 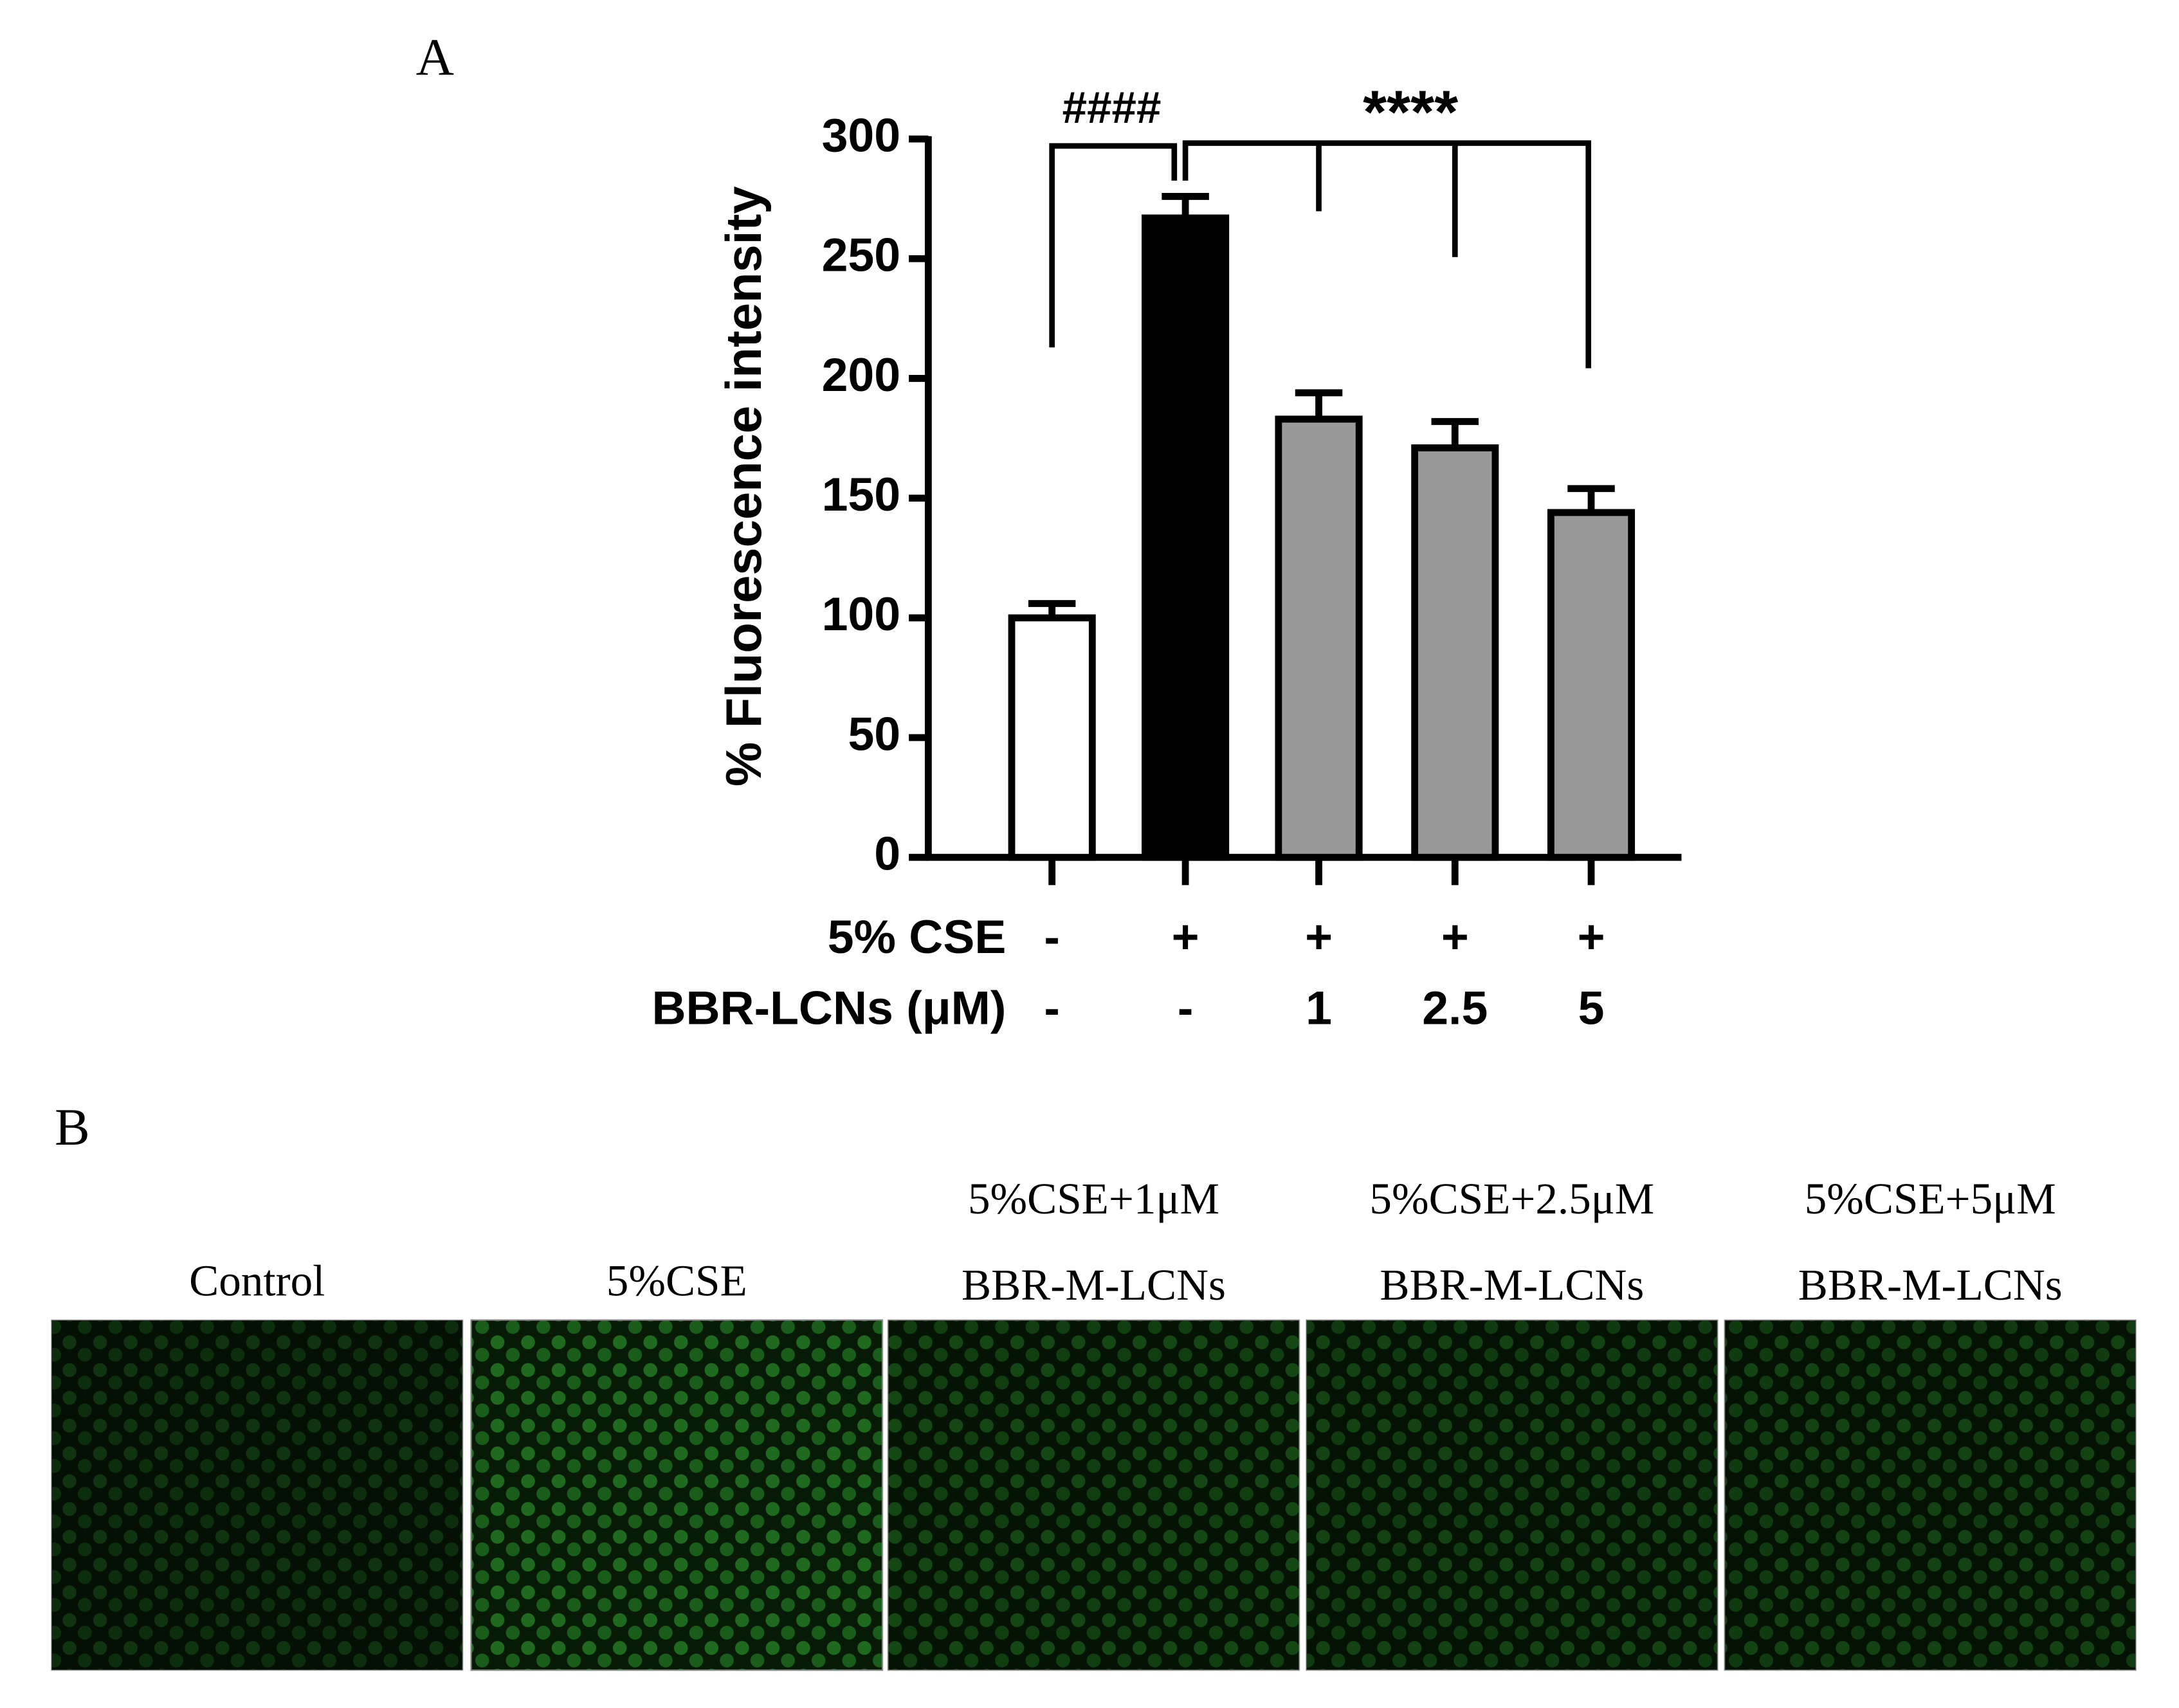 I want to click on panel-label: A, so click(x=435, y=57).